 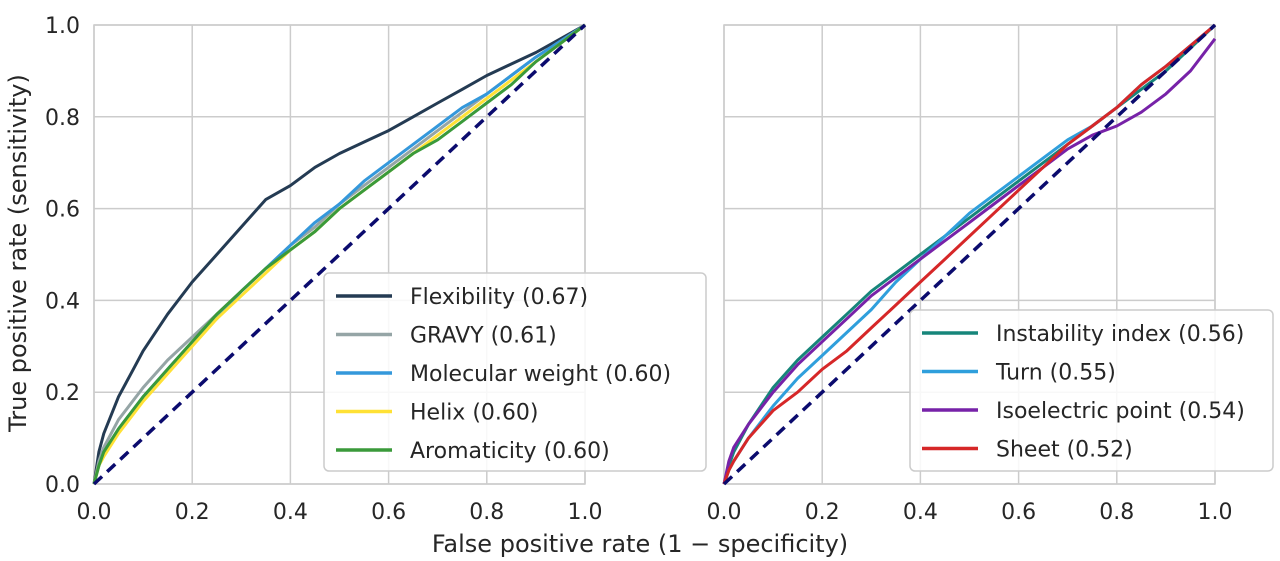 I want to click on y-tick-label: 0.4, so click(x=62, y=301).